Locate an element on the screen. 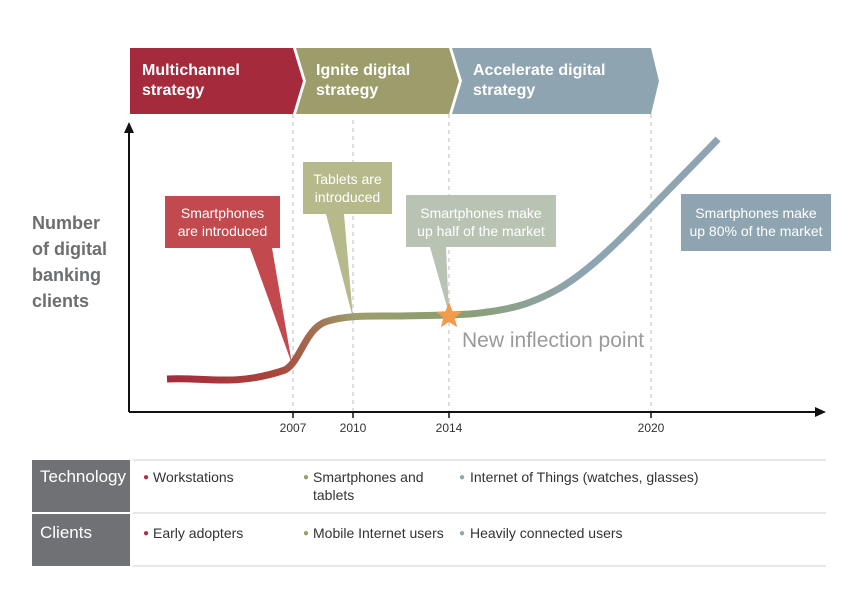 Image resolution: width=848 pixels, height=592 pixels. callout-half-market: Smartphones make up half of the market is located at coordinates (481, 222).